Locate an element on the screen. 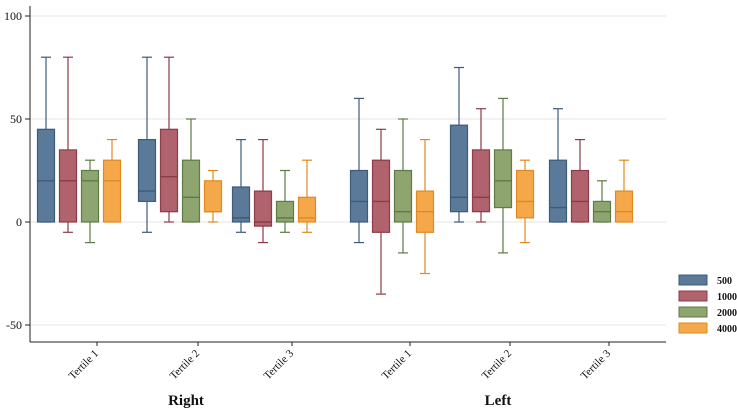 The image size is (737, 411). y-ticks: -50 0 50 100 is located at coordinates (17, 170).